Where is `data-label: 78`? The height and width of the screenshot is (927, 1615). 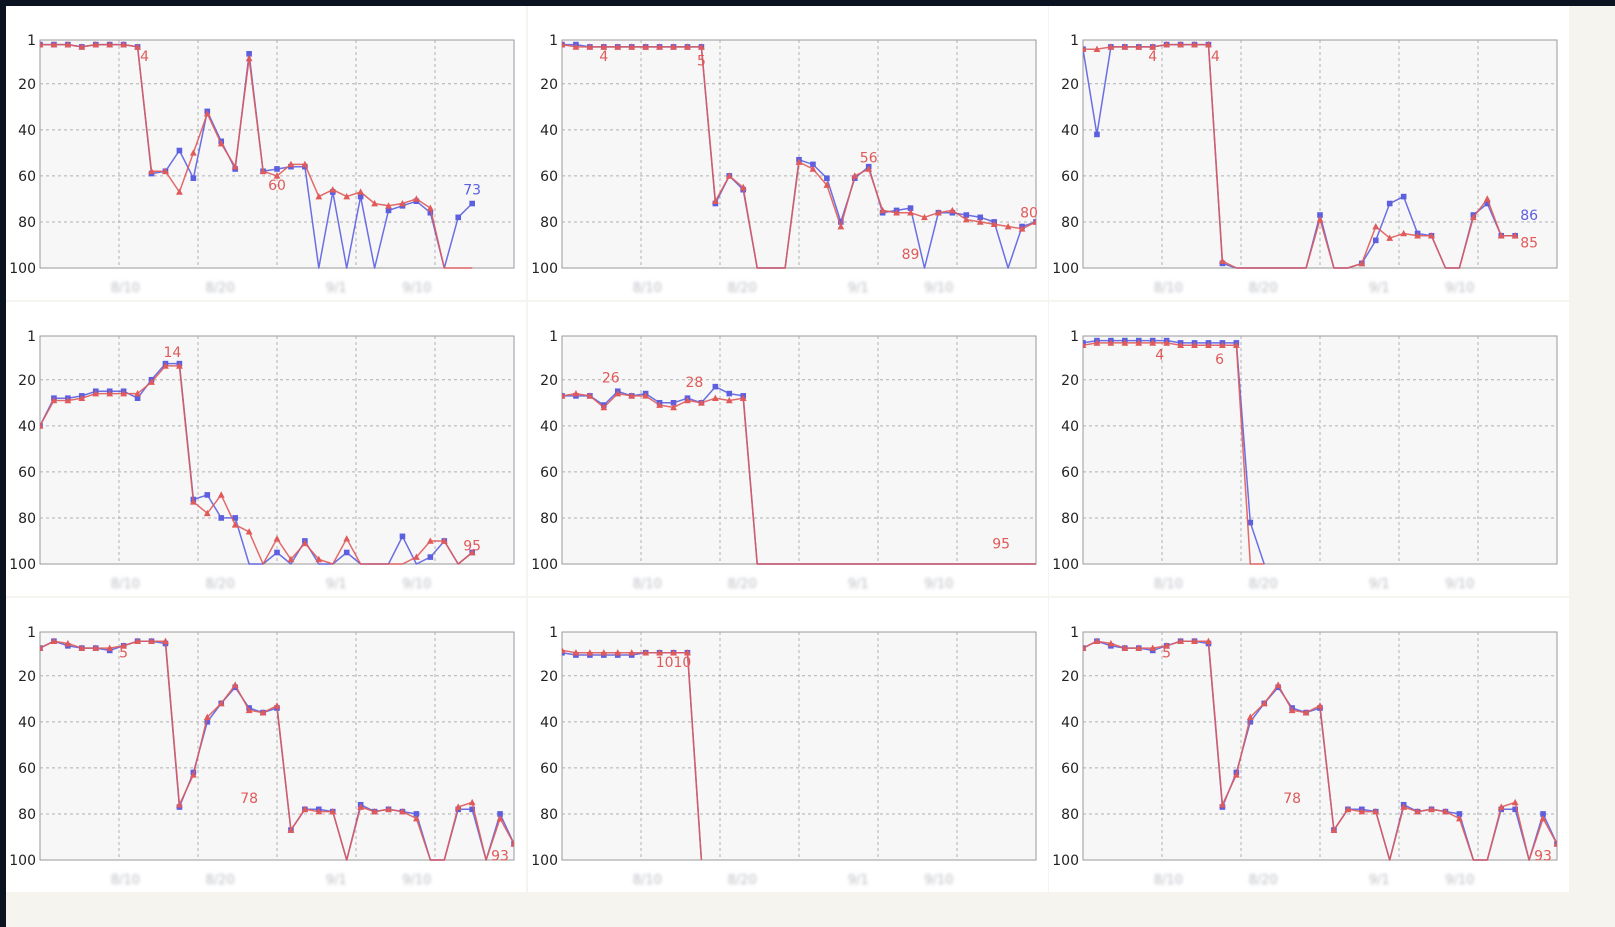
data-label: 78 is located at coordinates (1292, 799).